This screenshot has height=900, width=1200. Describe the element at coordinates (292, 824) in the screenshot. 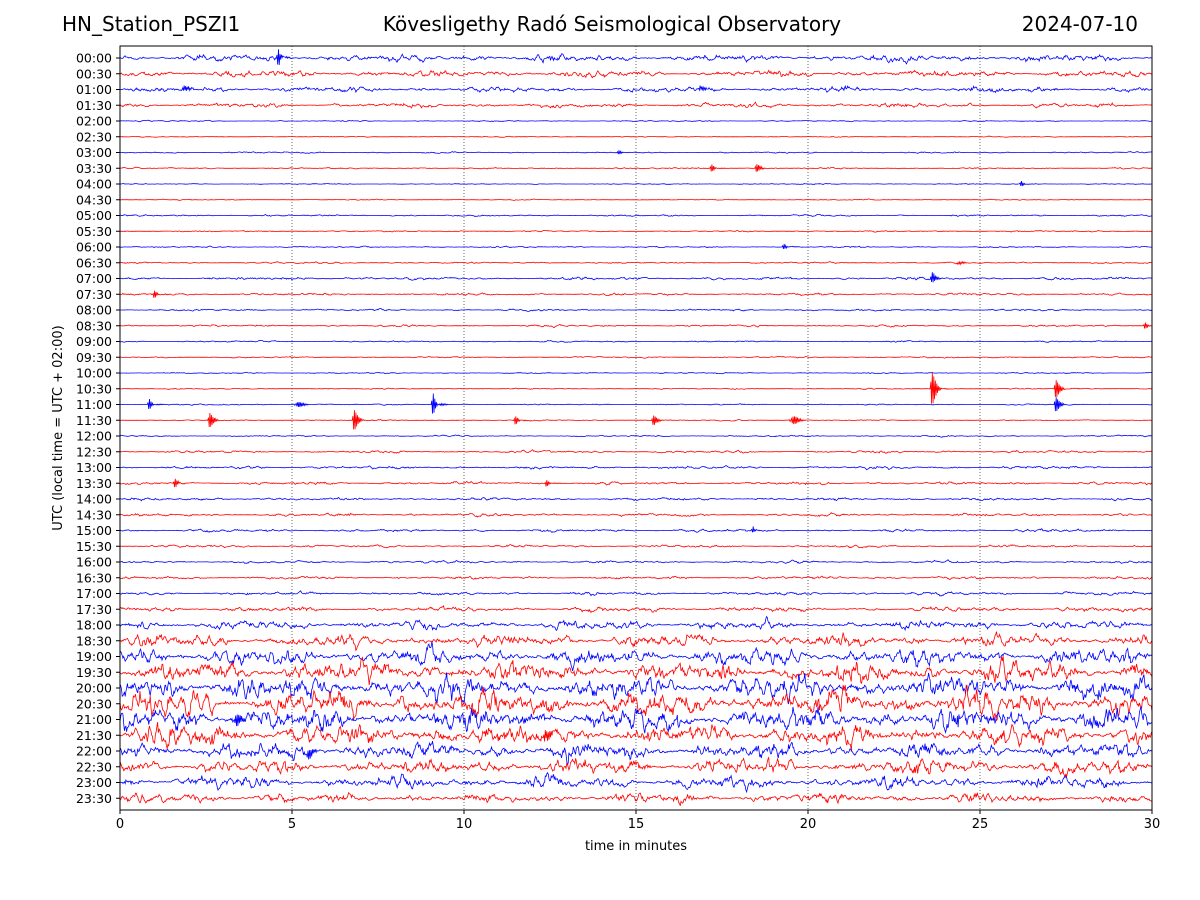

I see `x-tick-label: 5` at that location.